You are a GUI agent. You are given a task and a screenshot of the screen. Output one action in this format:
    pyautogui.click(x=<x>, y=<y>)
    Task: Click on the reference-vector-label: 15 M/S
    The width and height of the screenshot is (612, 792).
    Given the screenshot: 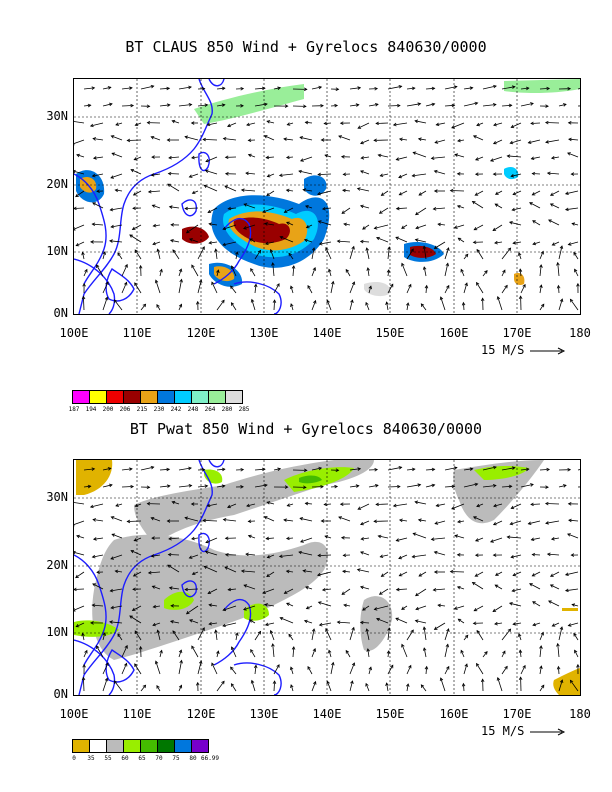 What is the action you would take?
    pyautogui.click(x=523, y=350)
    